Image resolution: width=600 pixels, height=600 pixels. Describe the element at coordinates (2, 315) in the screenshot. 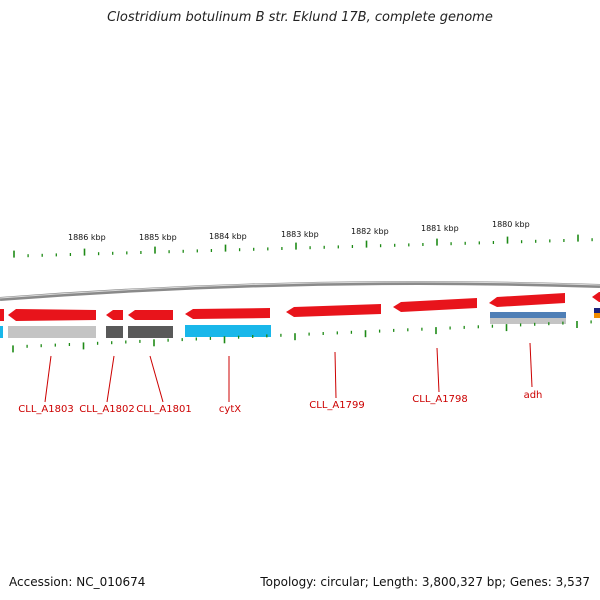

I see `gene-arrow-edge-left` at that location.